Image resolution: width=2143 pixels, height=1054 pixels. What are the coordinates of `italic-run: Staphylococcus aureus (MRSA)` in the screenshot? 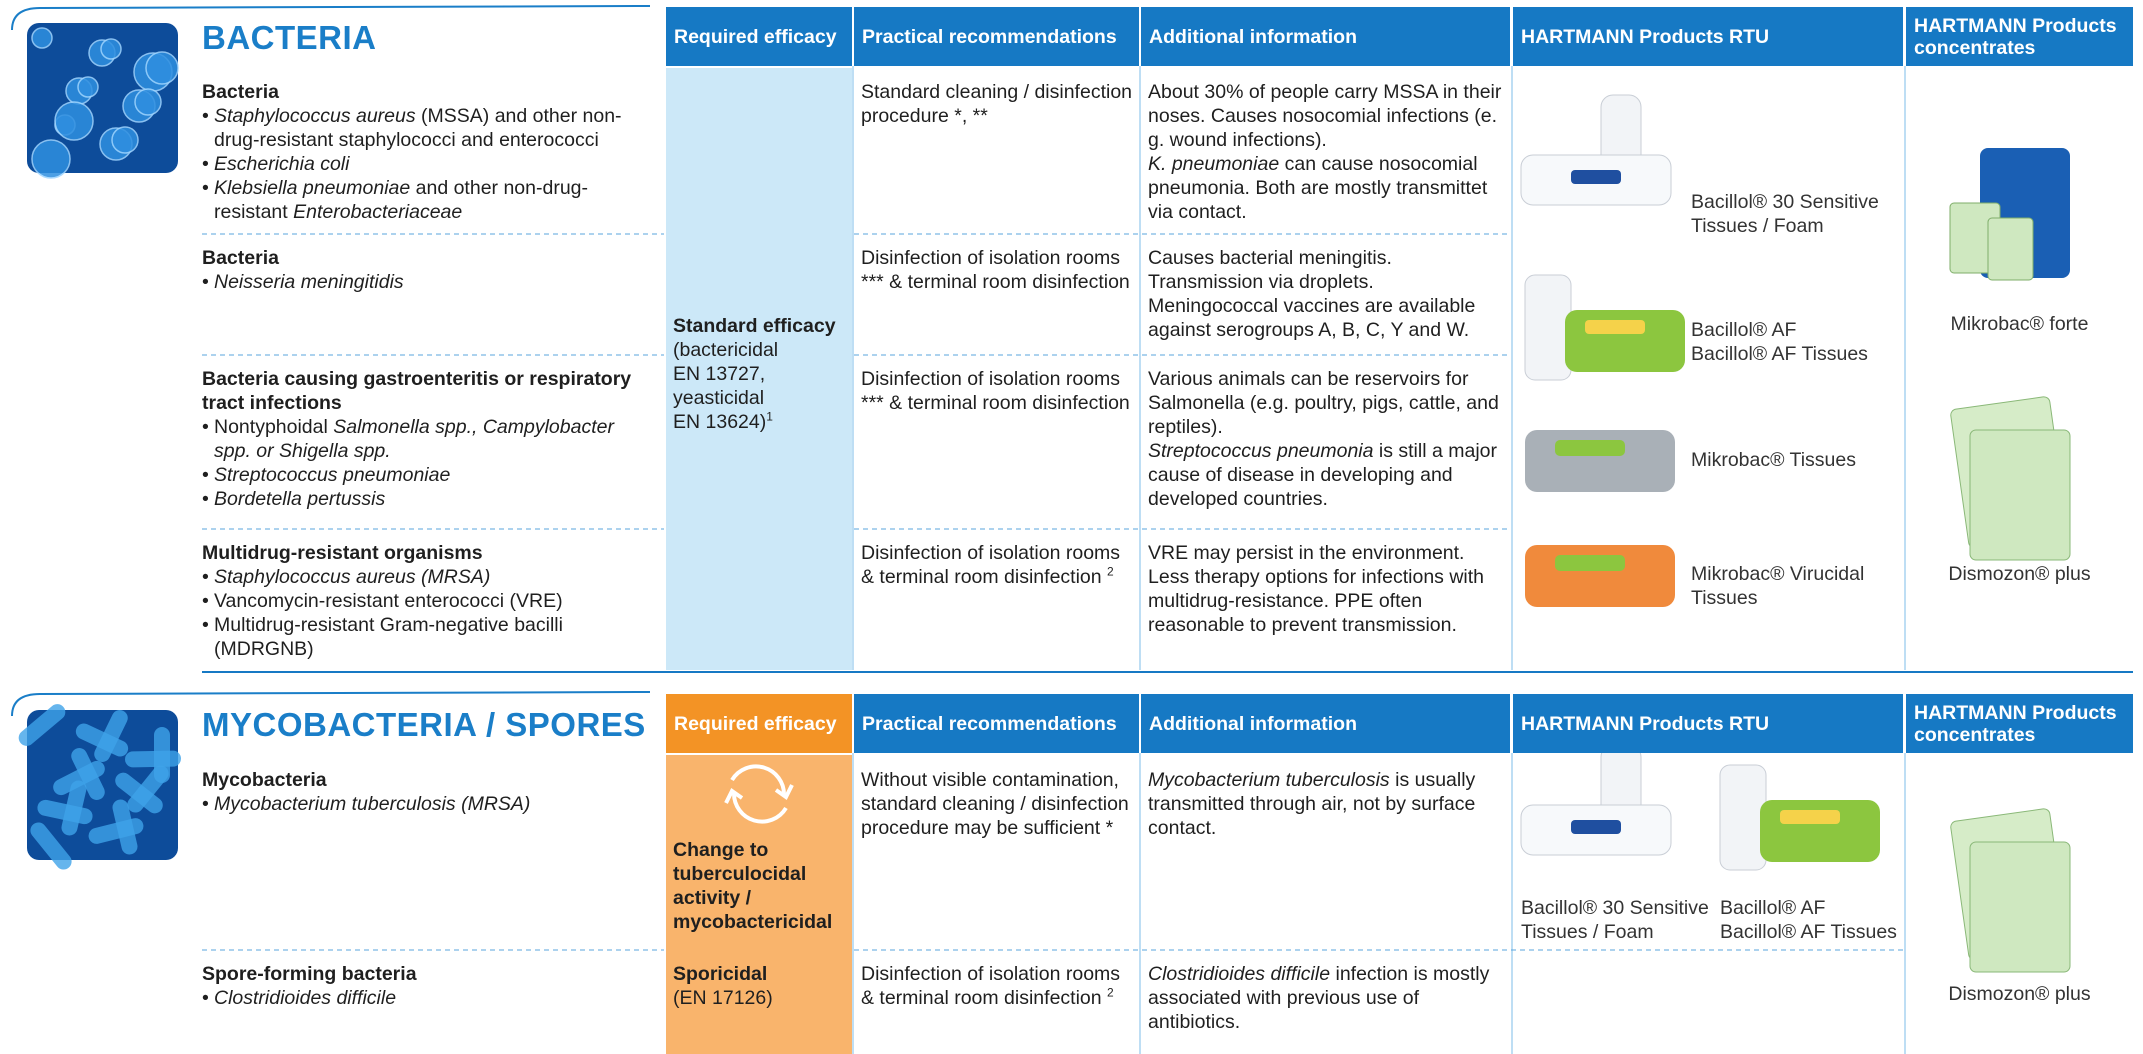 It's located at (352, 577).